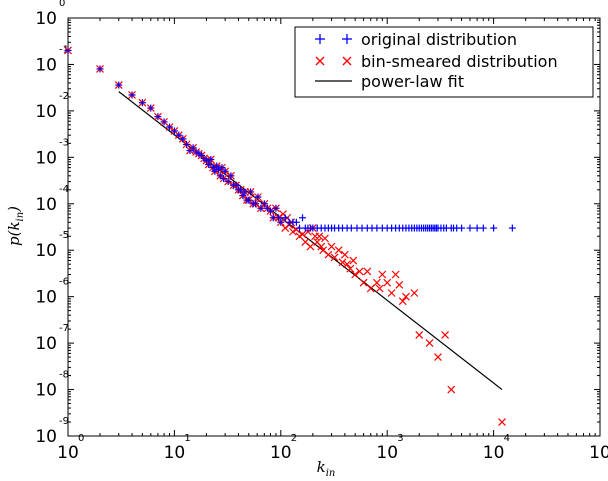  What do you see at coordinates (294, 438) in the screenshot?
I see `x-tick-label-exp: 2` at bounding box center [294, 438].